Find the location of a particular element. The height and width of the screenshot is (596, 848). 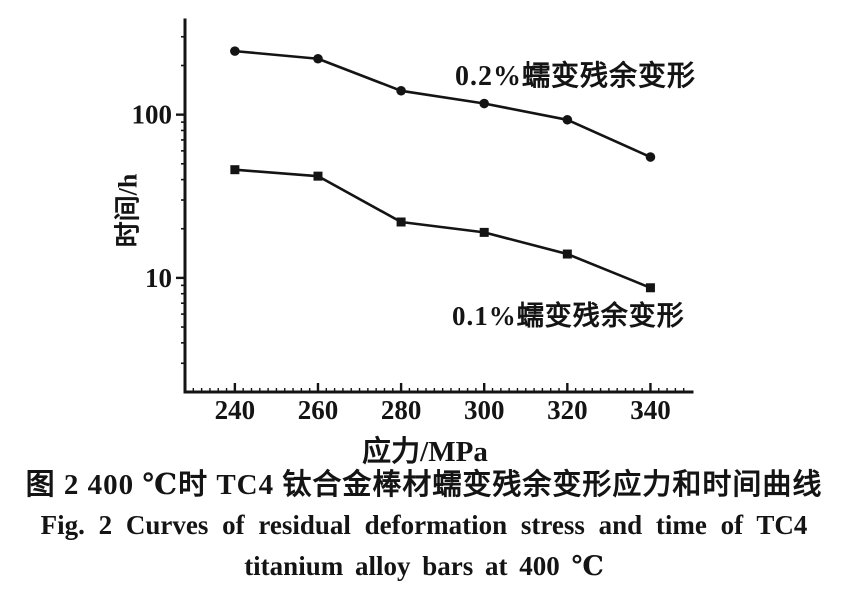

x-tick-label: 340 is located at coordinates (650, 410).